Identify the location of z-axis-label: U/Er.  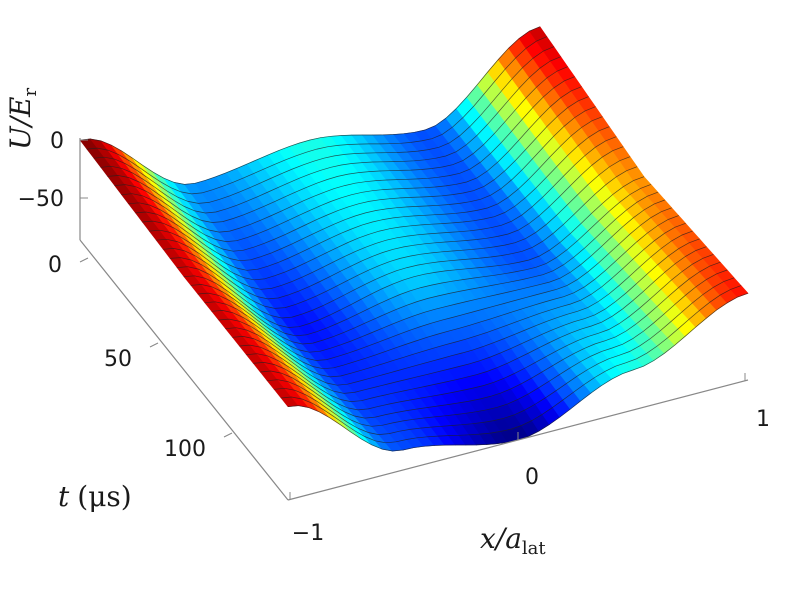
(22, 119).